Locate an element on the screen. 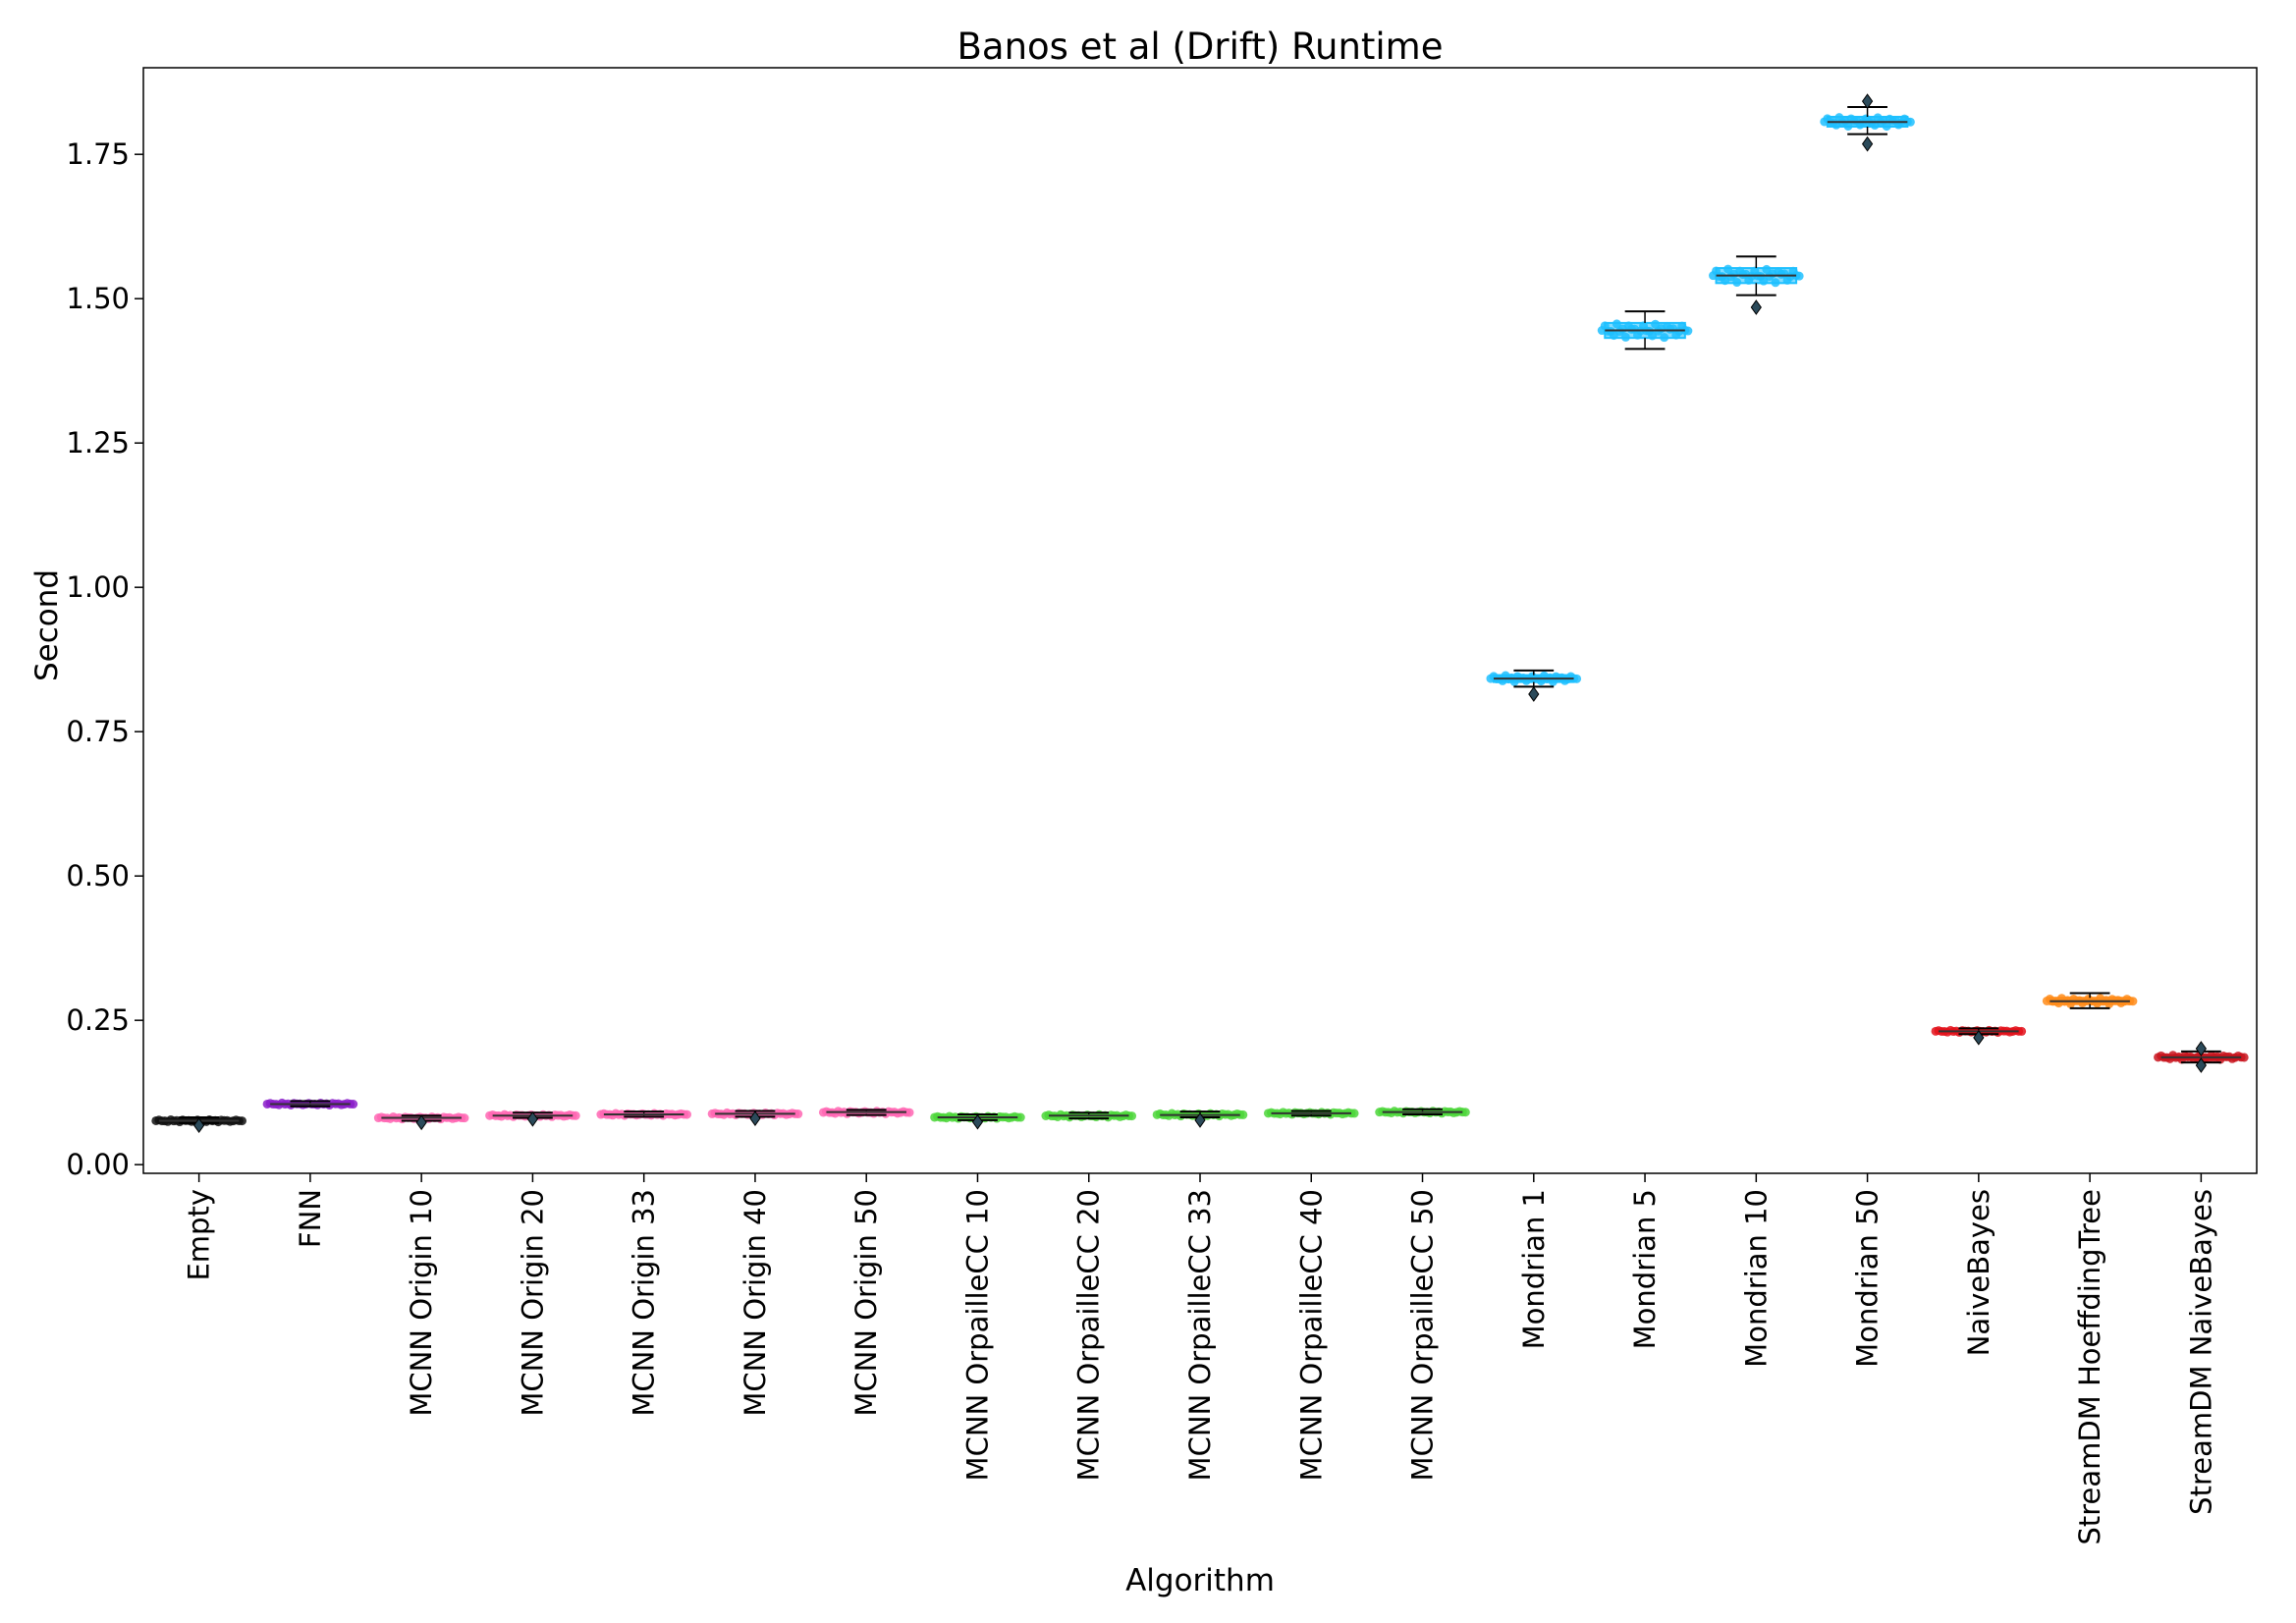 This screenshot has height=1623, width=2296. x-tick-label: Mondrian 5 is located at coordinates (1645, 1269).